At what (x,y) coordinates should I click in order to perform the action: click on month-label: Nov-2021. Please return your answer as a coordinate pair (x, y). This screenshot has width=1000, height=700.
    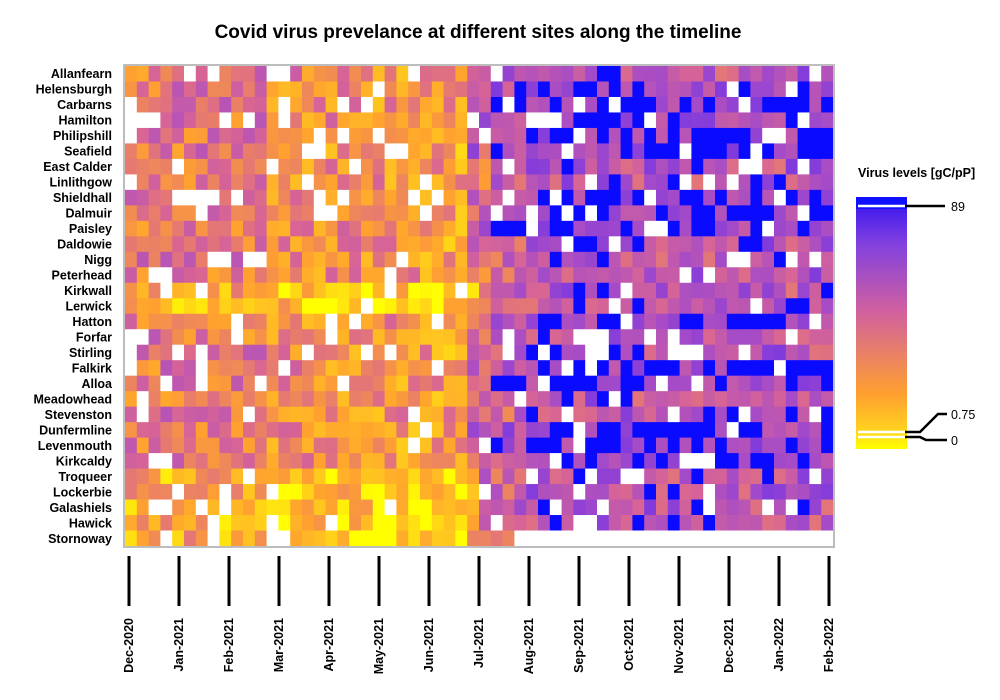
    Looking at the image, I should click on (679, 646).